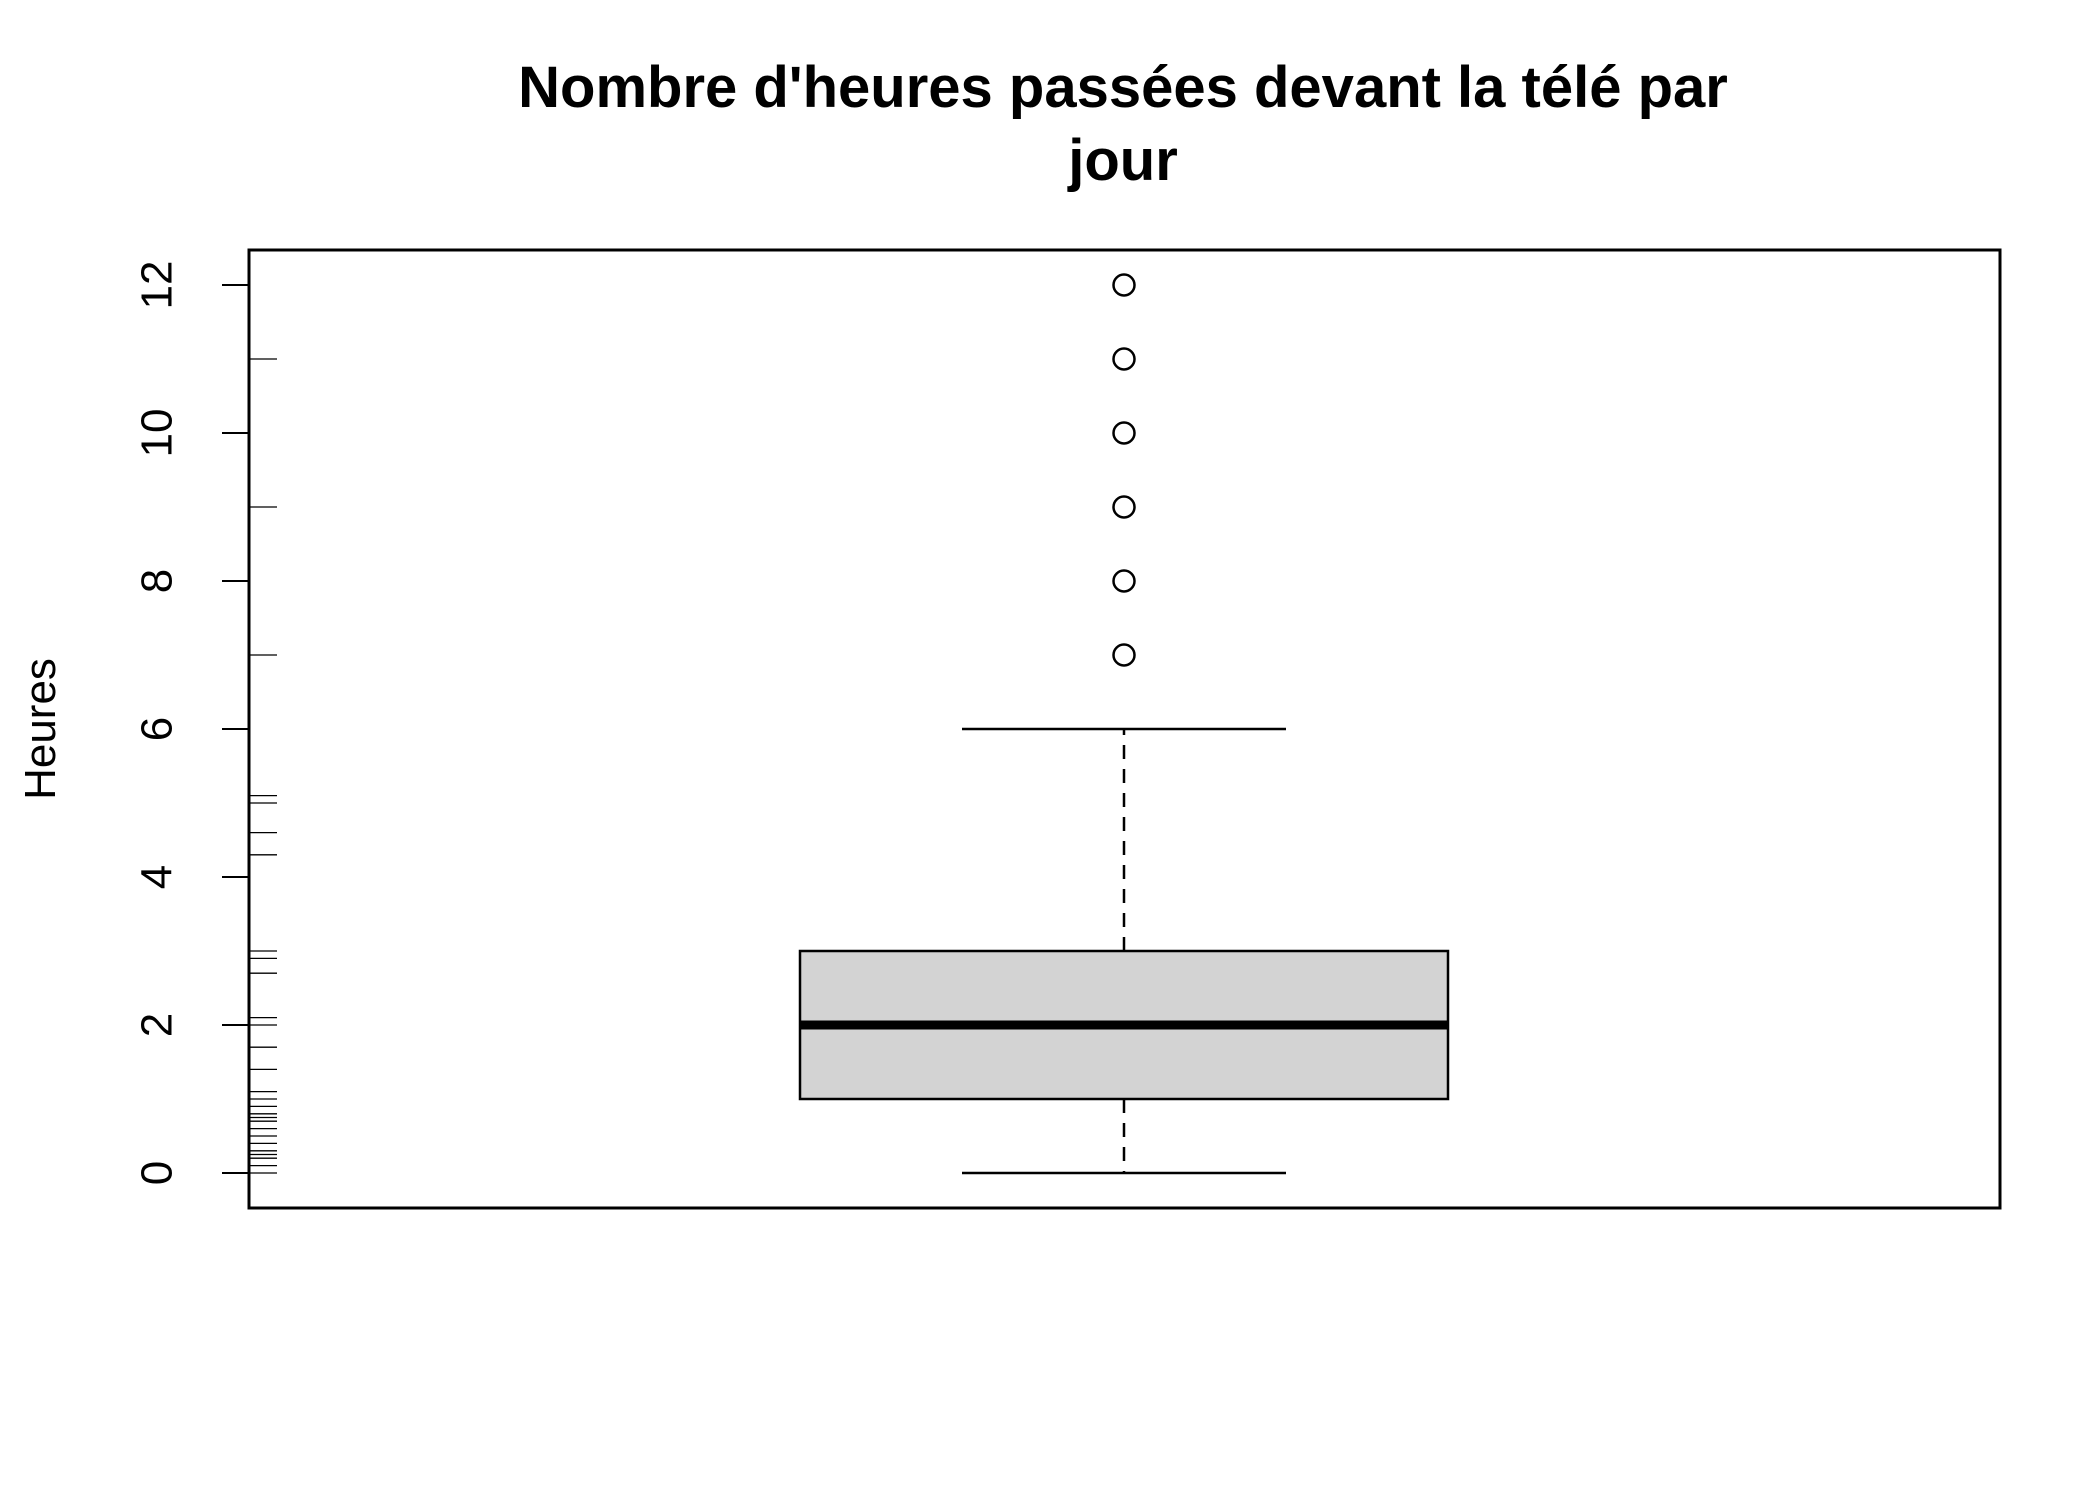  What do you see at coordinates (157, 877) in the screenshot?
I see `y-tick-label: 4` at bounding box center [157, 877].